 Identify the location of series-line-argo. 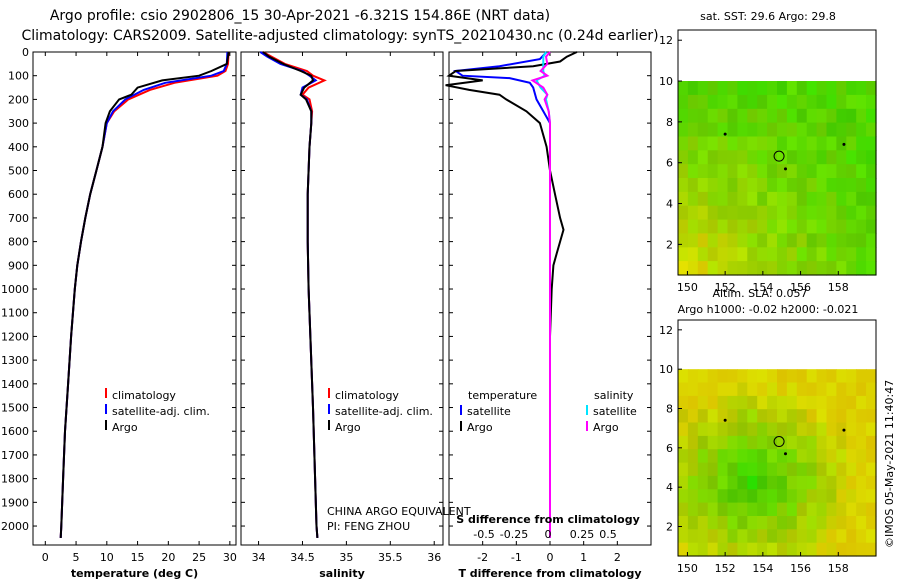
(290, 294).